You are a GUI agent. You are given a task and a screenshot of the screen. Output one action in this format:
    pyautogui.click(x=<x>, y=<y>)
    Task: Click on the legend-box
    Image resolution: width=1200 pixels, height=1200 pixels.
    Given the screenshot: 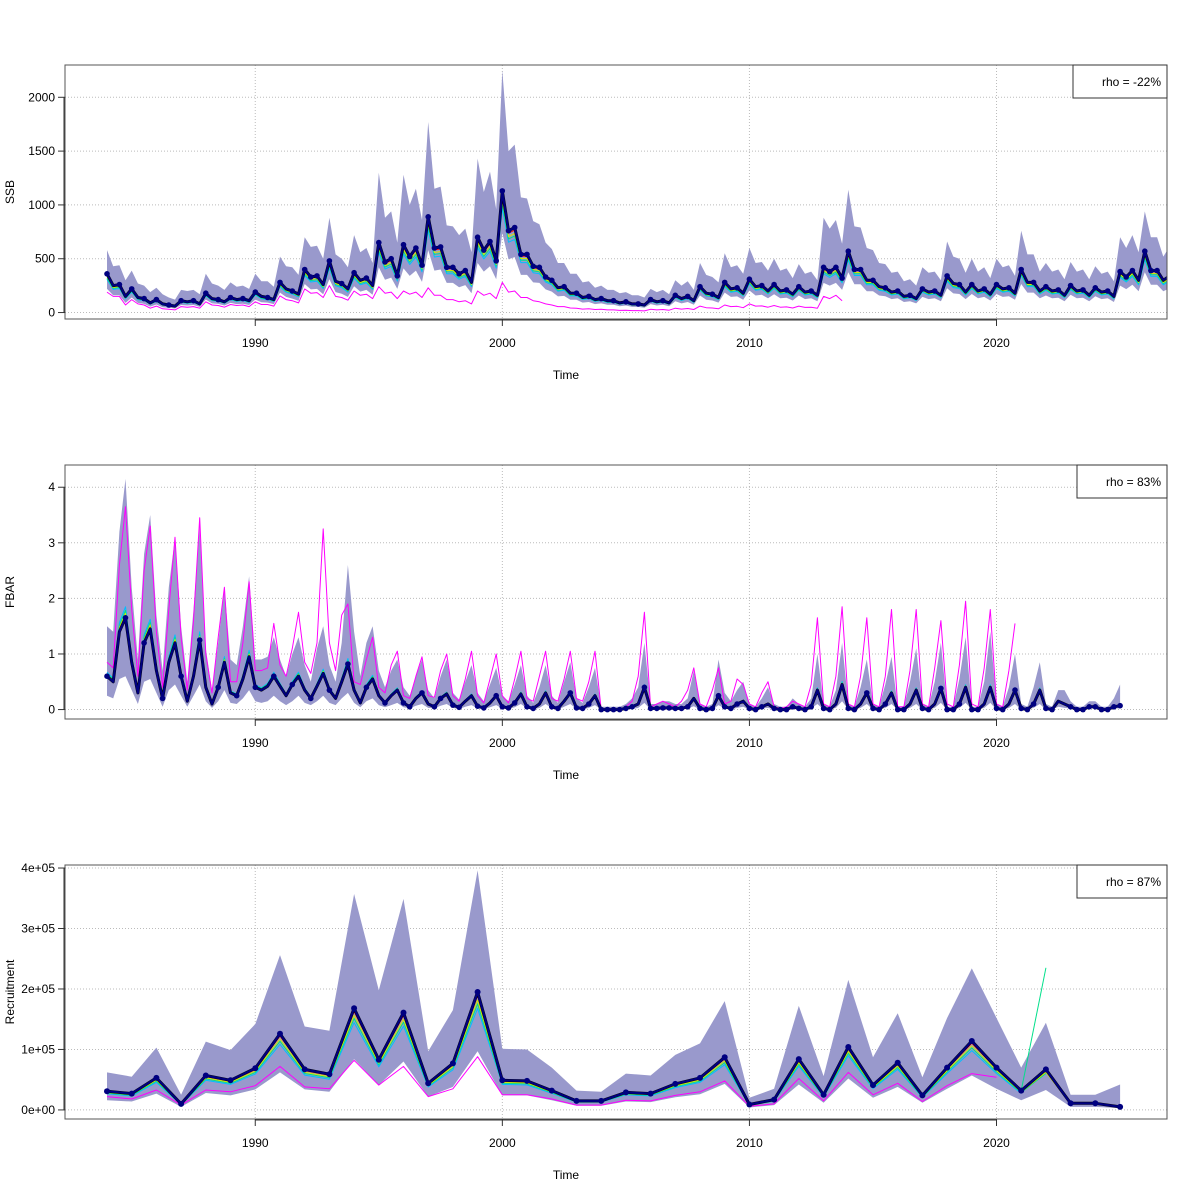 What is the action you would take?
    pyautogui.click(x=1122, y=881)
    